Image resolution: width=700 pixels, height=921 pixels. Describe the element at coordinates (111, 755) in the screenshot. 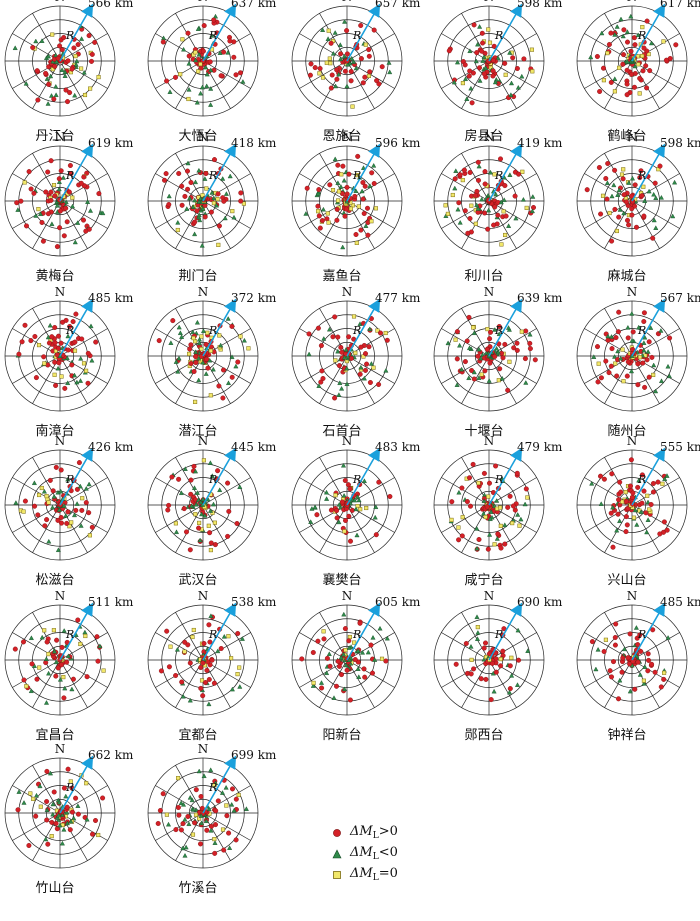

I see `max-distance-label: 662 km` at that location.